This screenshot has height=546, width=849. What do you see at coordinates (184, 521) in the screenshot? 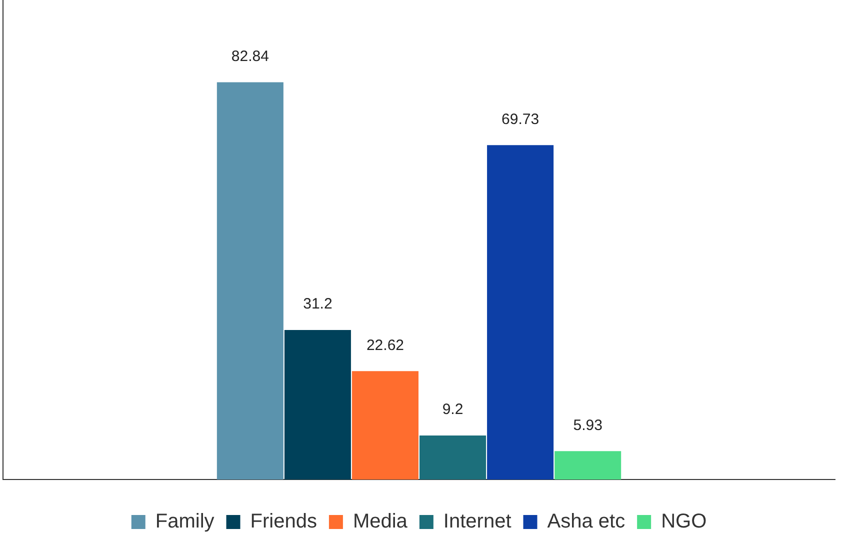
I see `legend-label: Family` at bounding box center [184, 521].